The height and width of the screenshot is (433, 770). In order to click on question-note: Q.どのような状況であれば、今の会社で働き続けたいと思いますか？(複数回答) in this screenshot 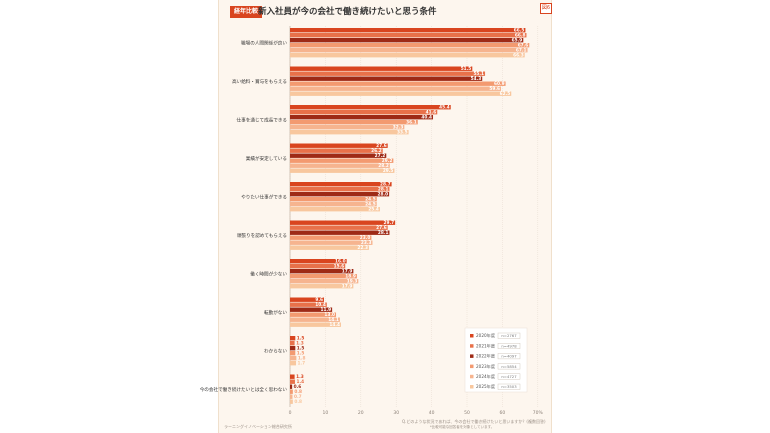, I will do `click(474, 421)`.